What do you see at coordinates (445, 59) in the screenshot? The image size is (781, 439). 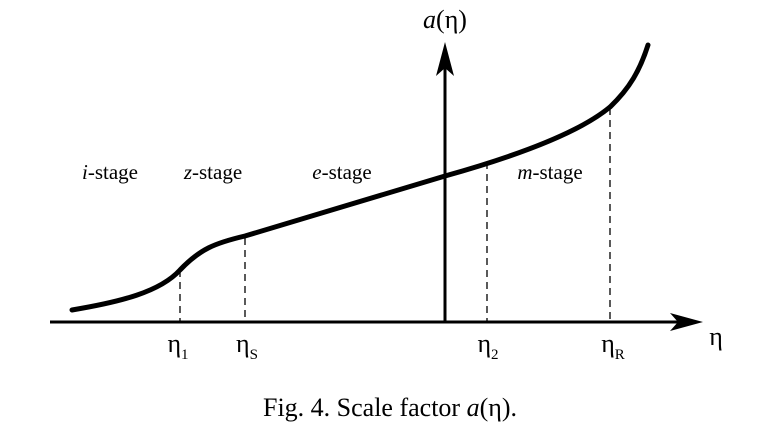 I see `y-arrow` at bounding box center [445, 59].